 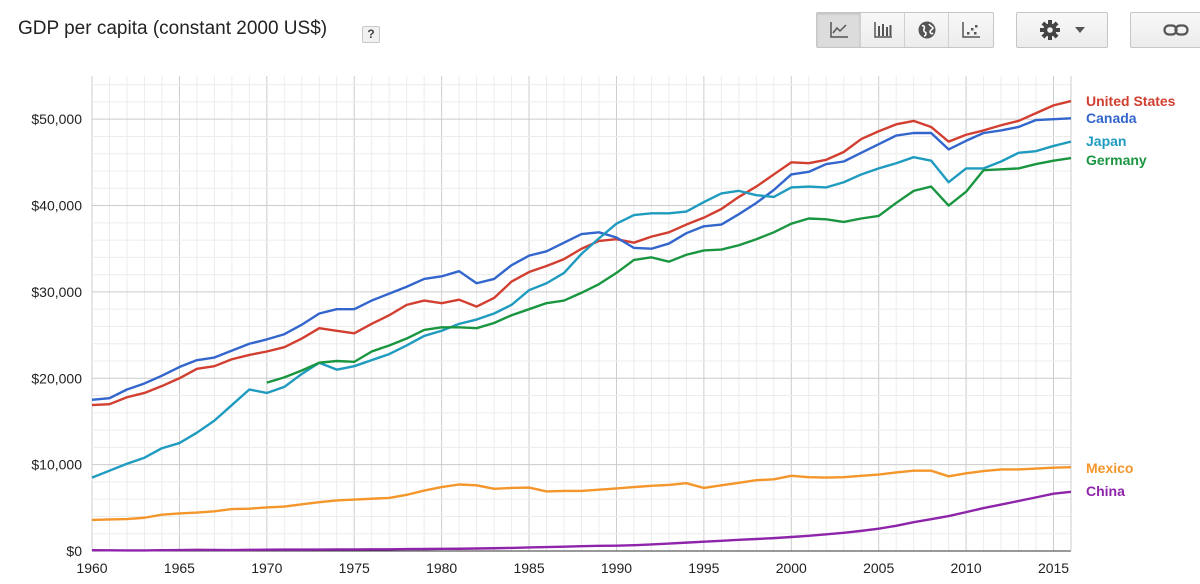 I want to click on caret-down-icon, so click(x=1080, y=30).